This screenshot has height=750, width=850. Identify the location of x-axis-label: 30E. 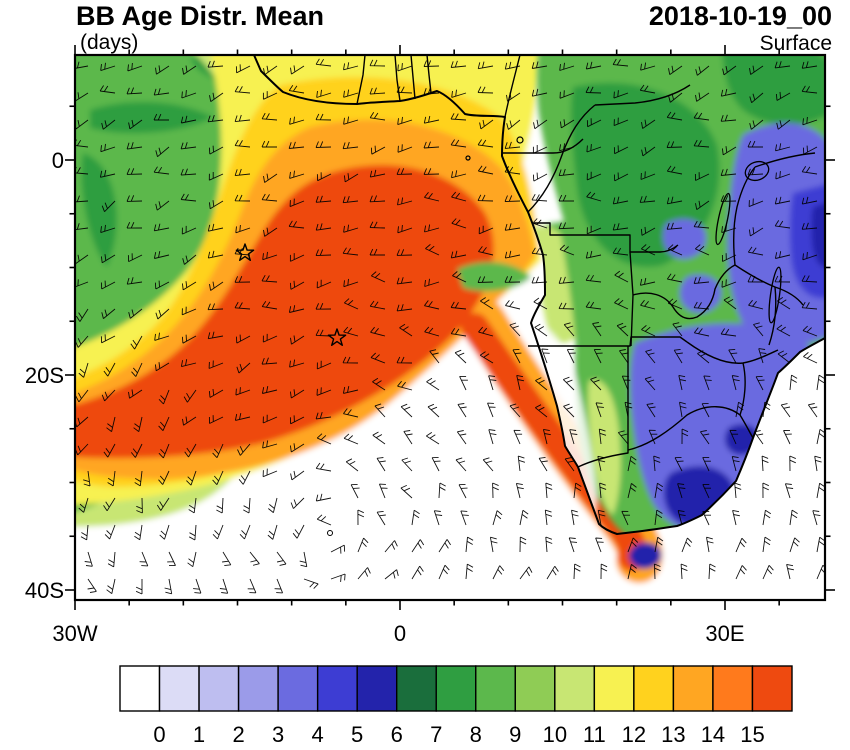
(724, 633).